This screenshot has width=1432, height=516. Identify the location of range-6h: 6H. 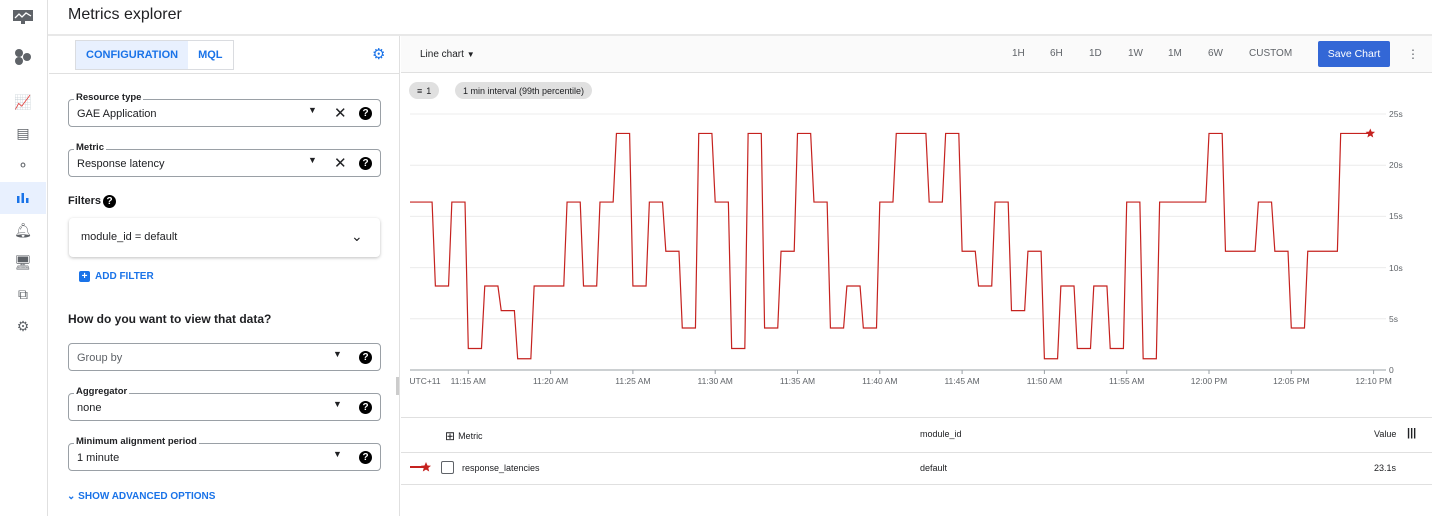
(1056, 53).